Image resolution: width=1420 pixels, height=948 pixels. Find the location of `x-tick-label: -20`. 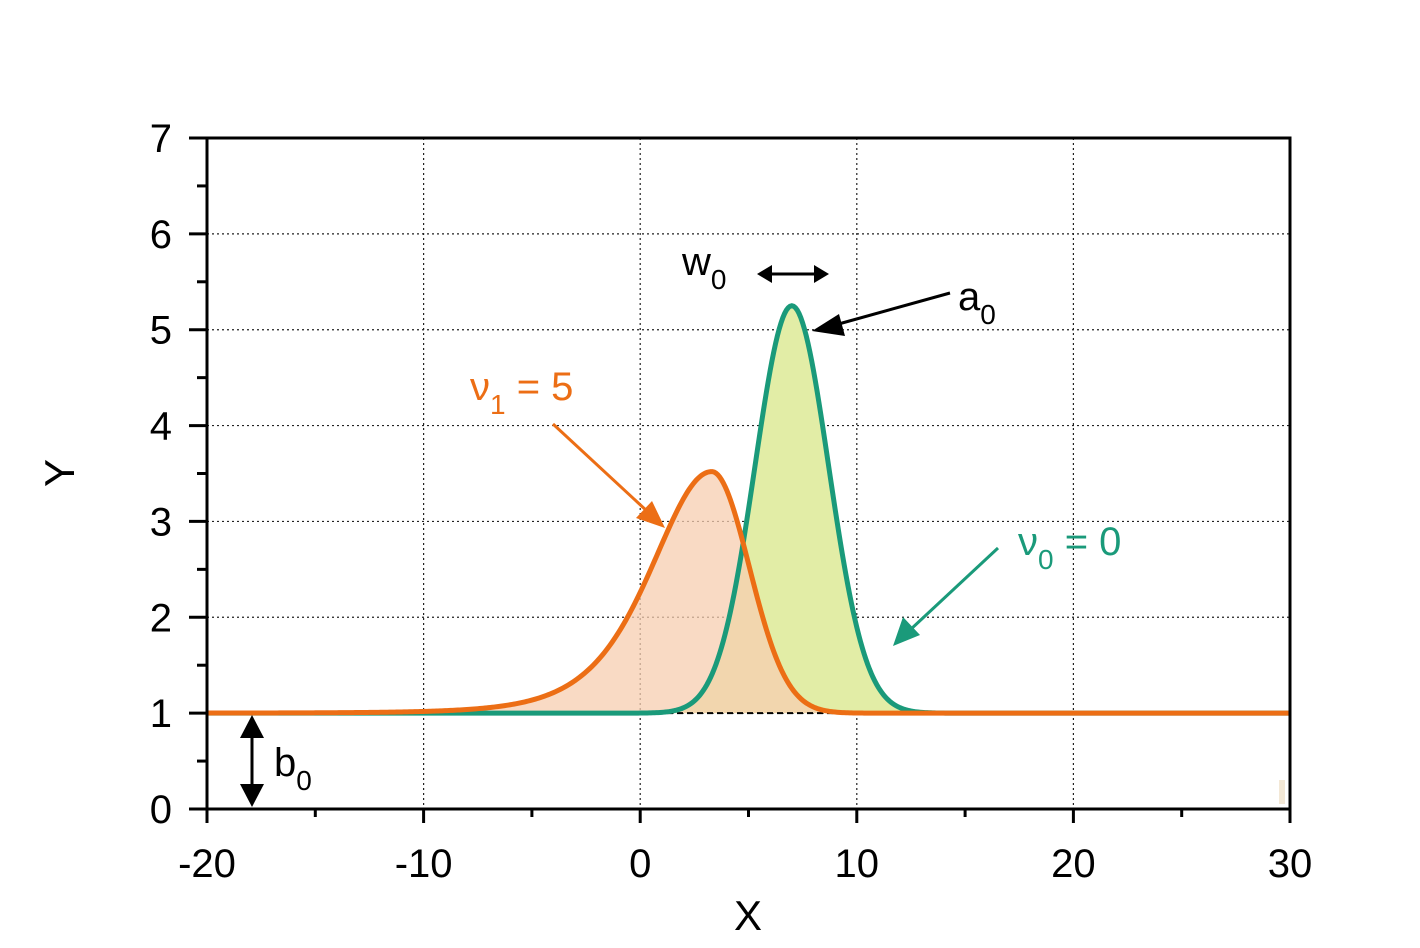

x-tick-label: -20 is located at coordinates (207, 864).